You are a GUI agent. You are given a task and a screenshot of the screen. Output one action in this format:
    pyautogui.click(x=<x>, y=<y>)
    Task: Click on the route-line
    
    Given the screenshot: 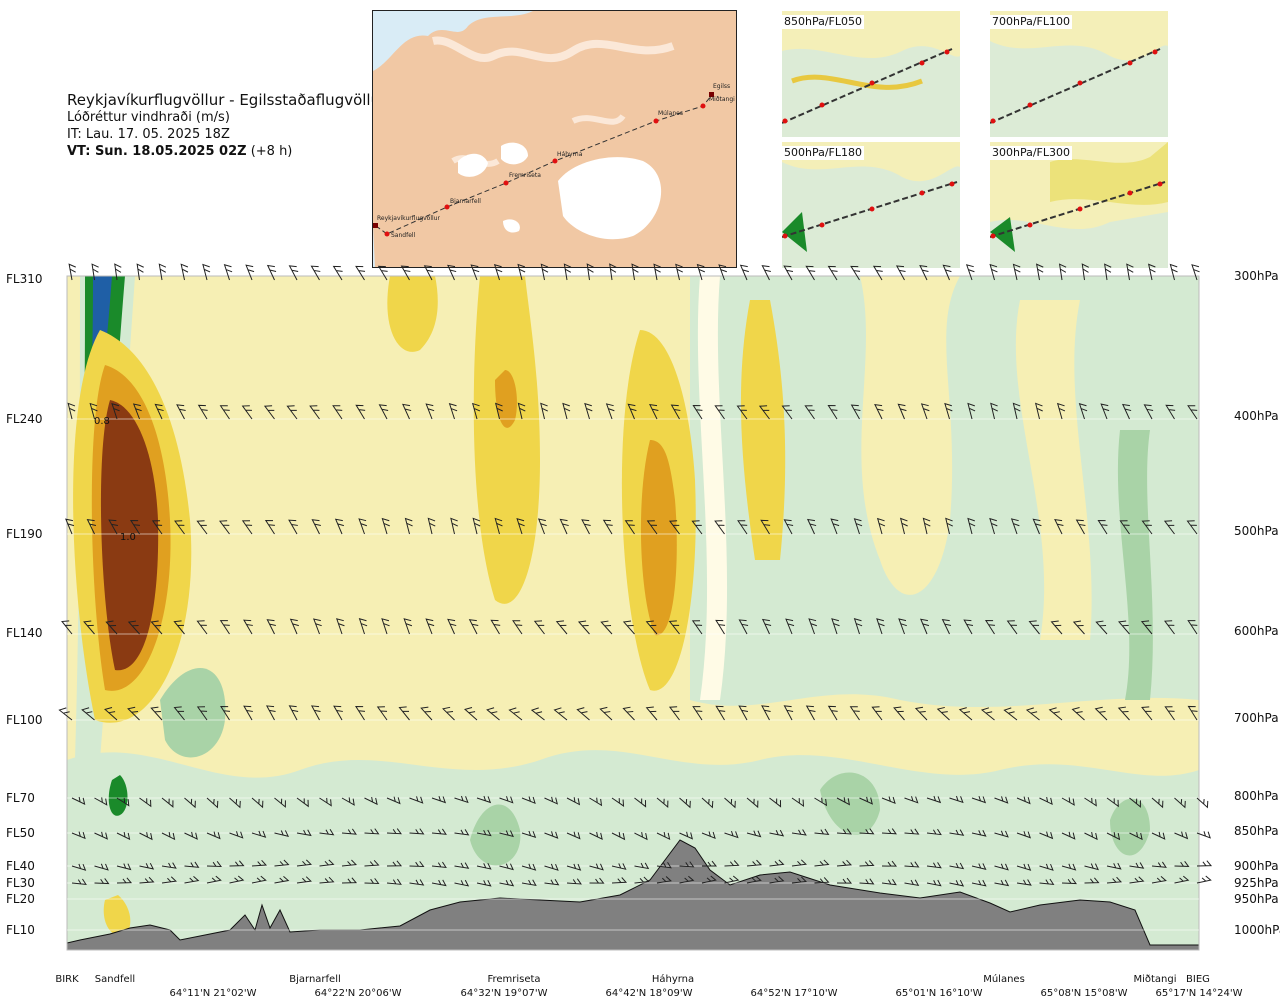 What is the action you would take?
    pyautogui.click(x=543, y=165)
    